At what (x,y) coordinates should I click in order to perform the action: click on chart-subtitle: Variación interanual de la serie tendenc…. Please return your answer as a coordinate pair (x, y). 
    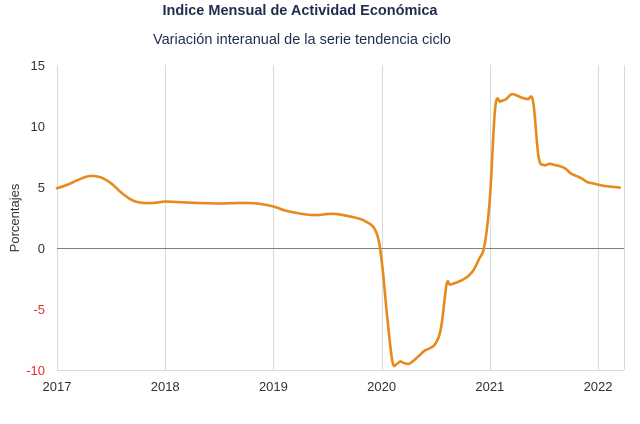
    Looking at the image, I should click on (302, 40).